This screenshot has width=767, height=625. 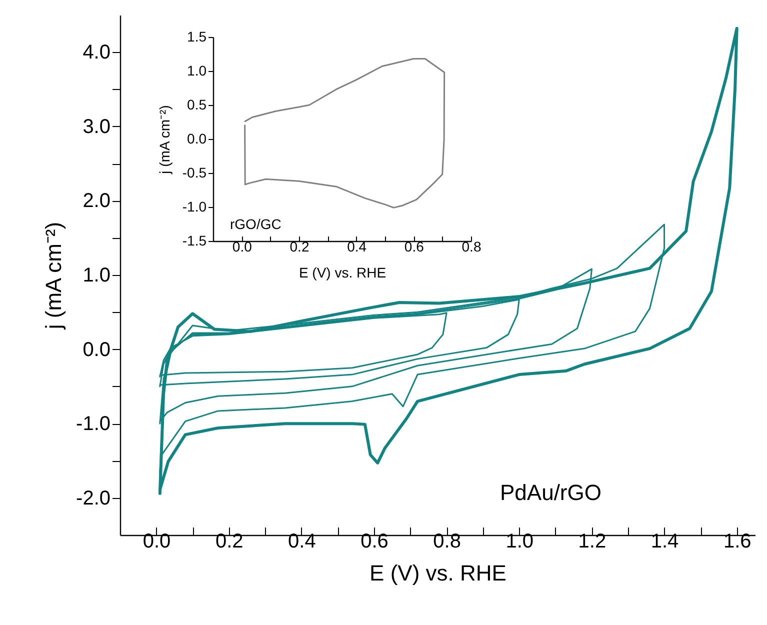 What do you see at coordinates (96, 53) in the screenshot?
I see `y-tick-label: 4.0` at bounding box center [96, 53].